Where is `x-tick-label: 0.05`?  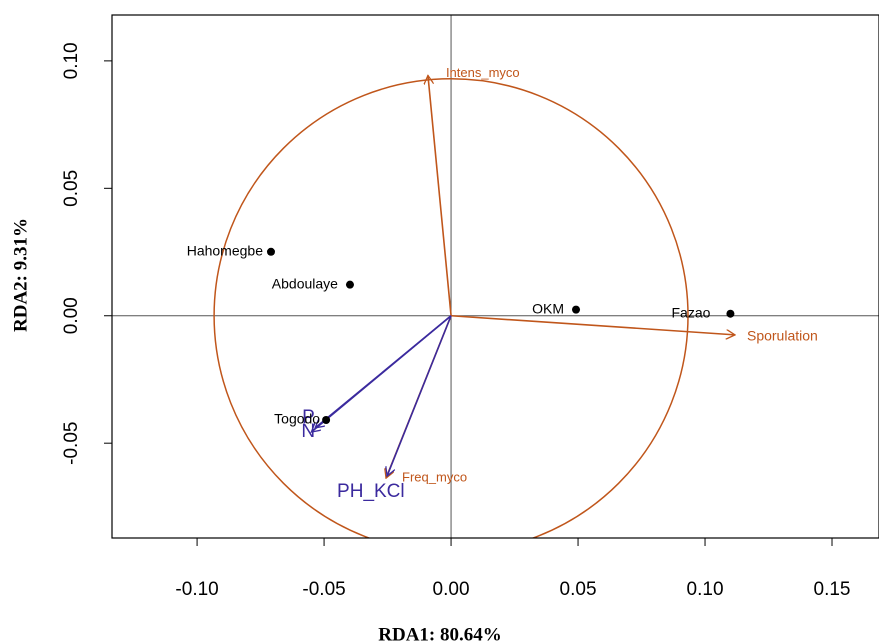
x-tick-label: 0.05 is located at coordinates (578, 589).